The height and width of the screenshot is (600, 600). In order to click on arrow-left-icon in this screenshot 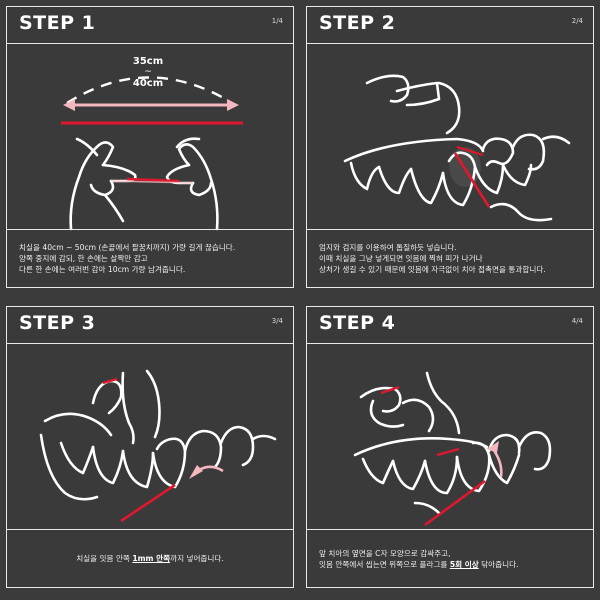, I will do `click(69, 105)`.